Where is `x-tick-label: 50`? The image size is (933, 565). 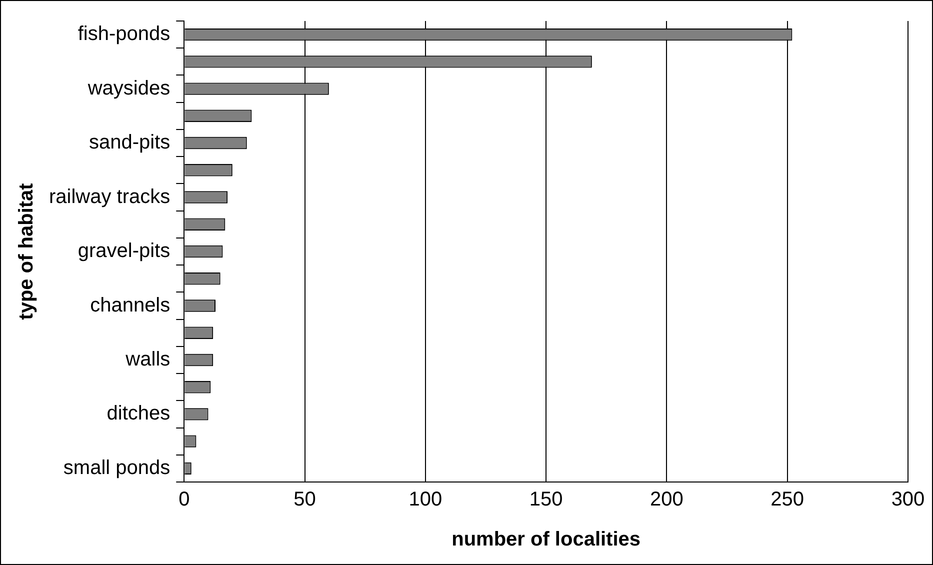
x-tick-label: 50 is located at coordinates (305, 499).